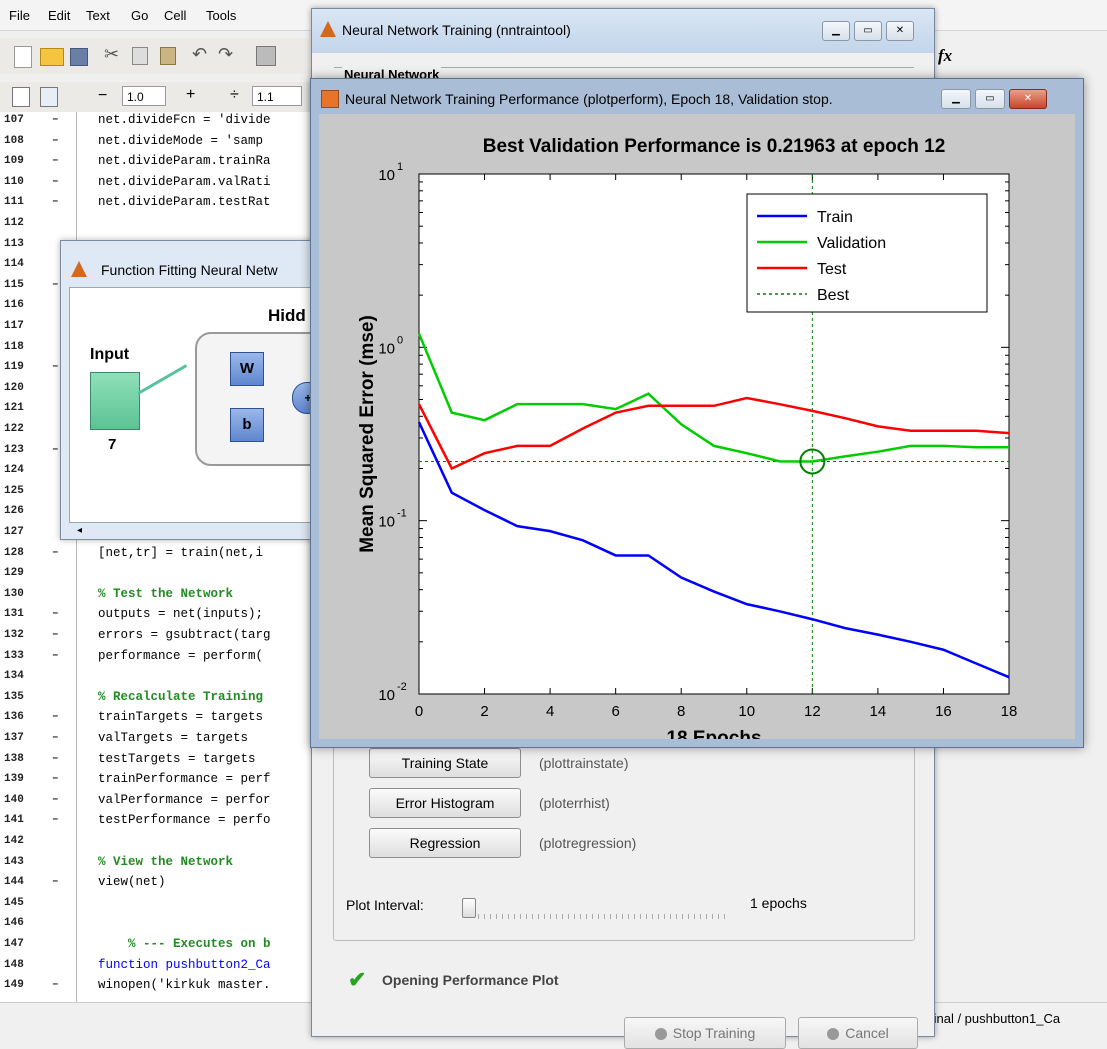 The width and height of the screenshot is (1107, 1049). What do you see at coordinates (112, 54) in the screenshot?
I see `cut-icon: ✂` at bounding box center [112, 54].